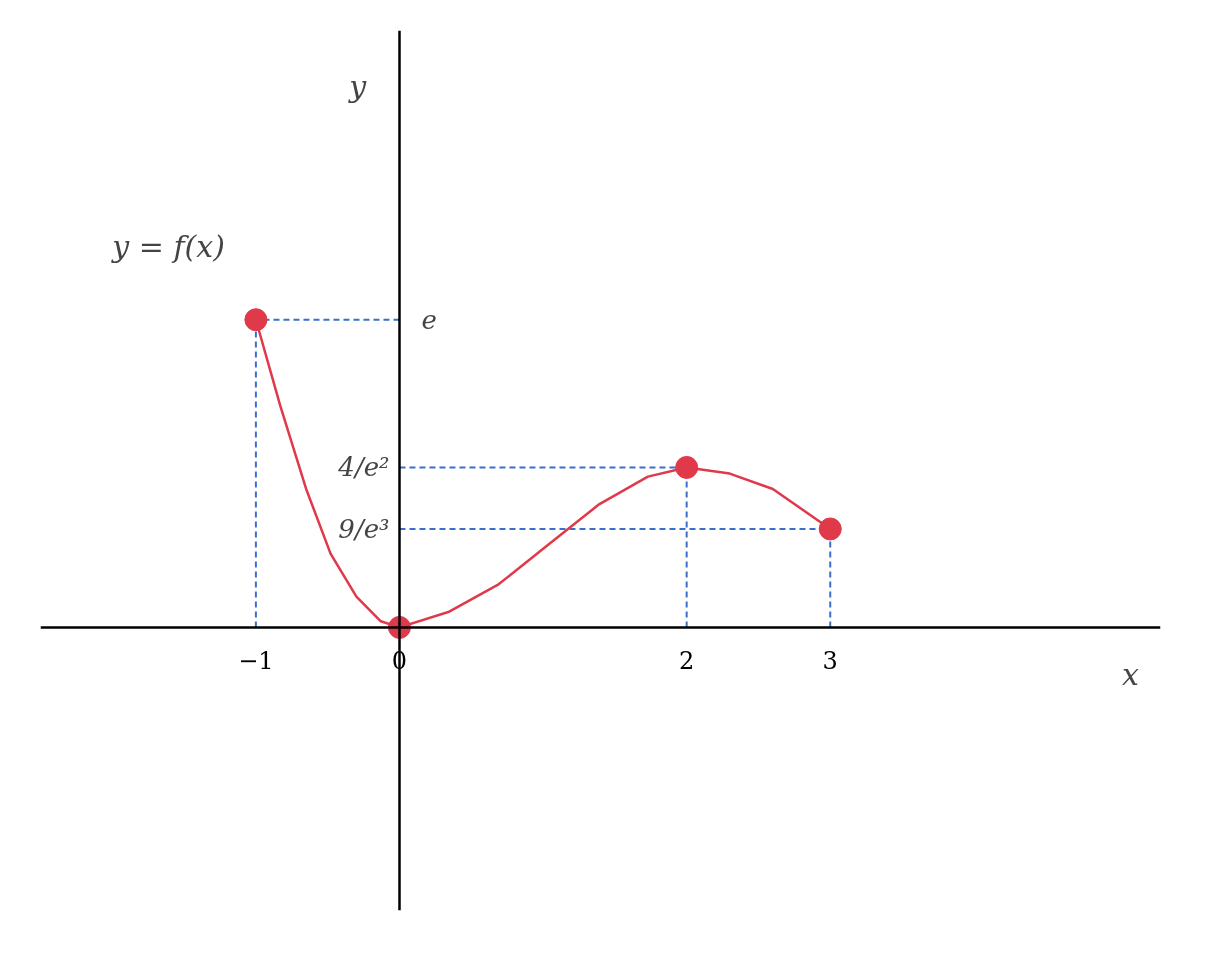 Image resolution: width=1226 pixels, height=966 pixels. Describe the element at coordinates (256, 661) in the screenshot. I see `x-tick-label: −1` at that location.